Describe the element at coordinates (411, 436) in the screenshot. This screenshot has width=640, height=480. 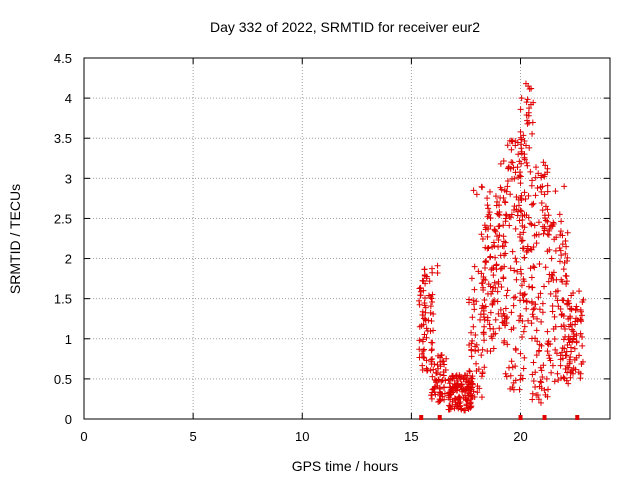
I see `x-tick-label: 15` at that location.